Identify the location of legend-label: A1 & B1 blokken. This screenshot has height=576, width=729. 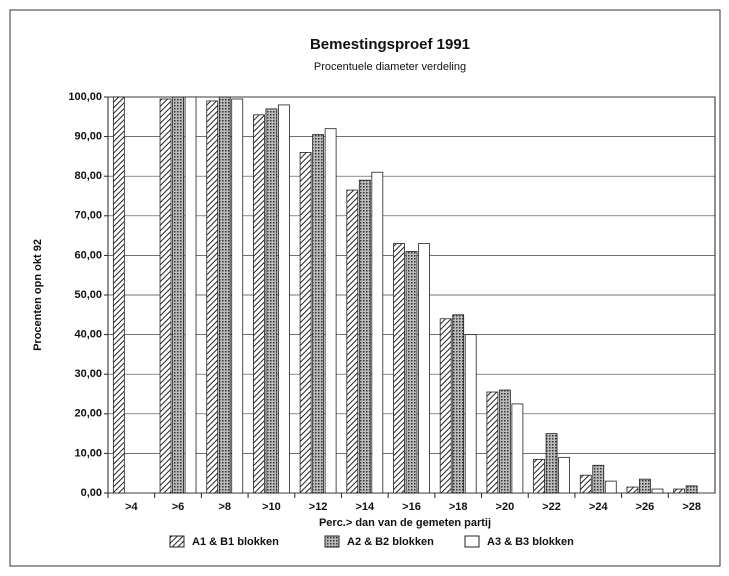
(235, 542).